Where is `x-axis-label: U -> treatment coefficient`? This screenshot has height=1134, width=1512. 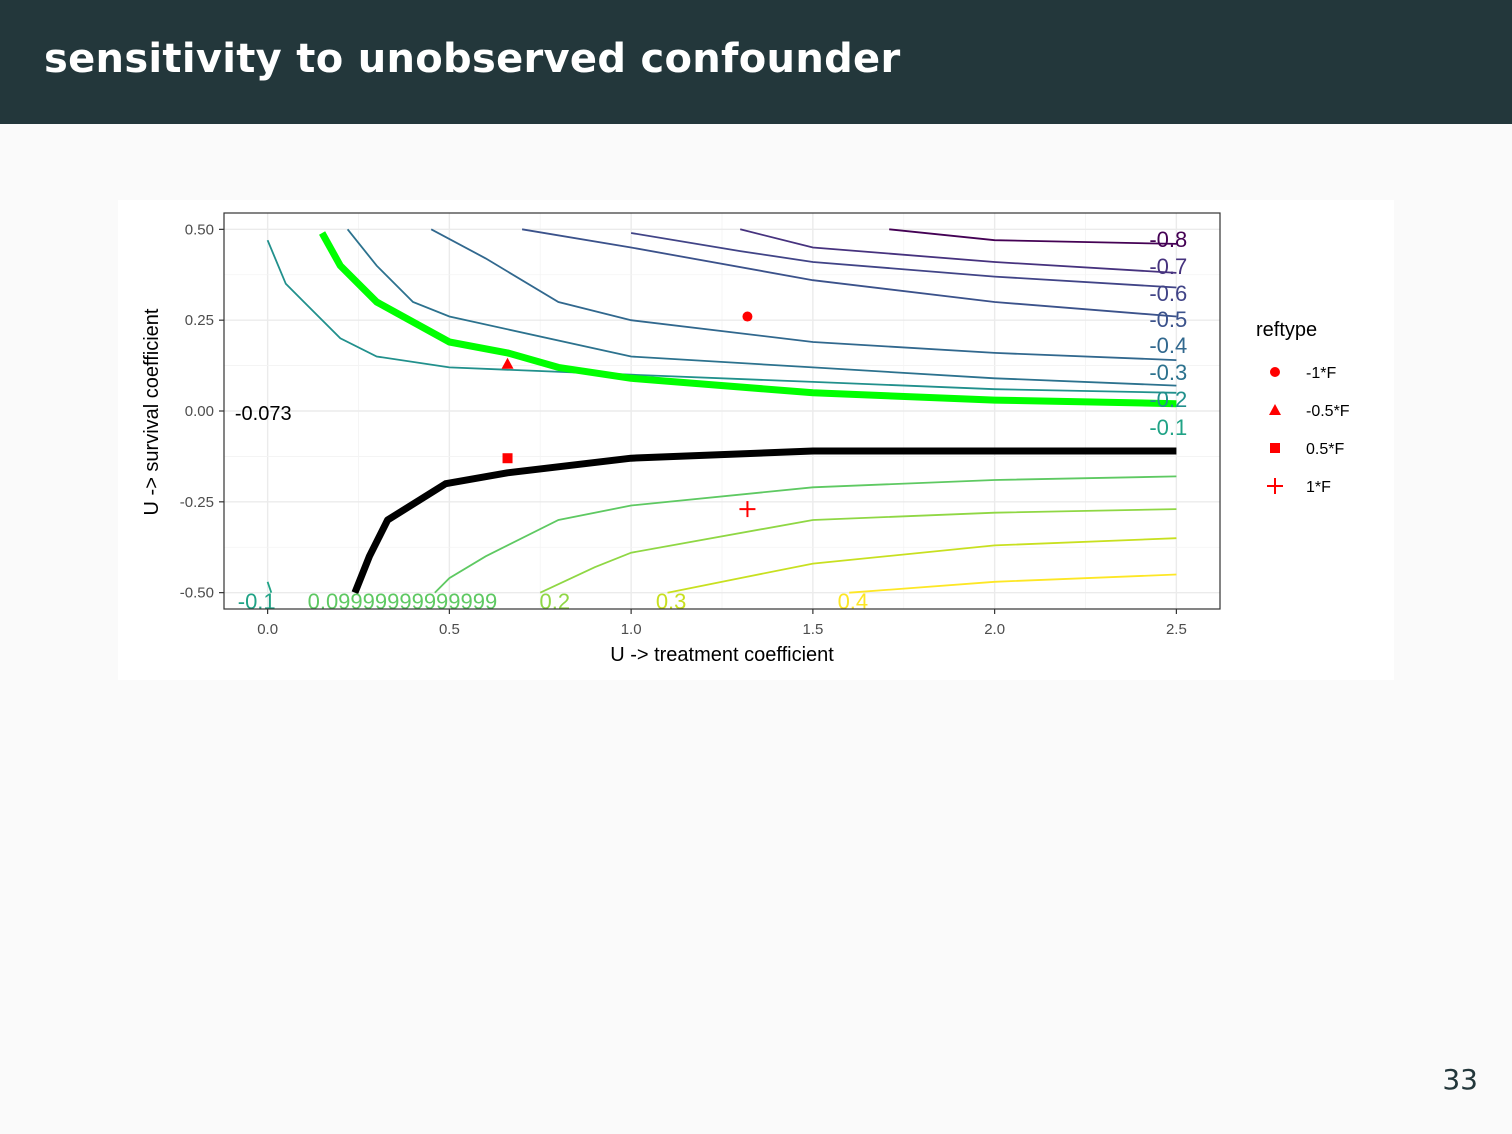 x-axis-label: U -> treatment coefficient is located at coordinates (722, 655).